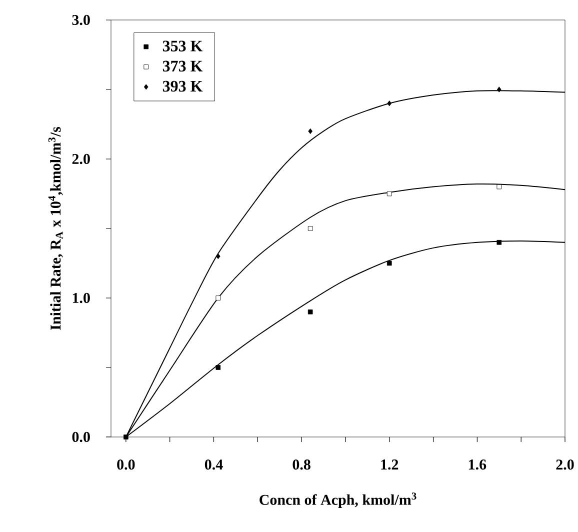  Describe the element at coordinates (81, 159) in the screenshot. I see `y-tick-label: 2.0` at that location.